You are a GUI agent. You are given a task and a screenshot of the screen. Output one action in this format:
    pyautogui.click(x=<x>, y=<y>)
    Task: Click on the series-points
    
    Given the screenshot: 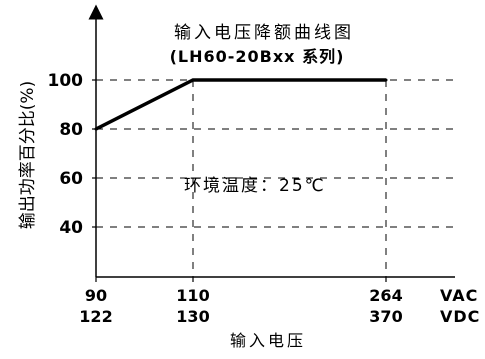 What is the action you would take?
    pyautogui.click(x=241, y=104)
    